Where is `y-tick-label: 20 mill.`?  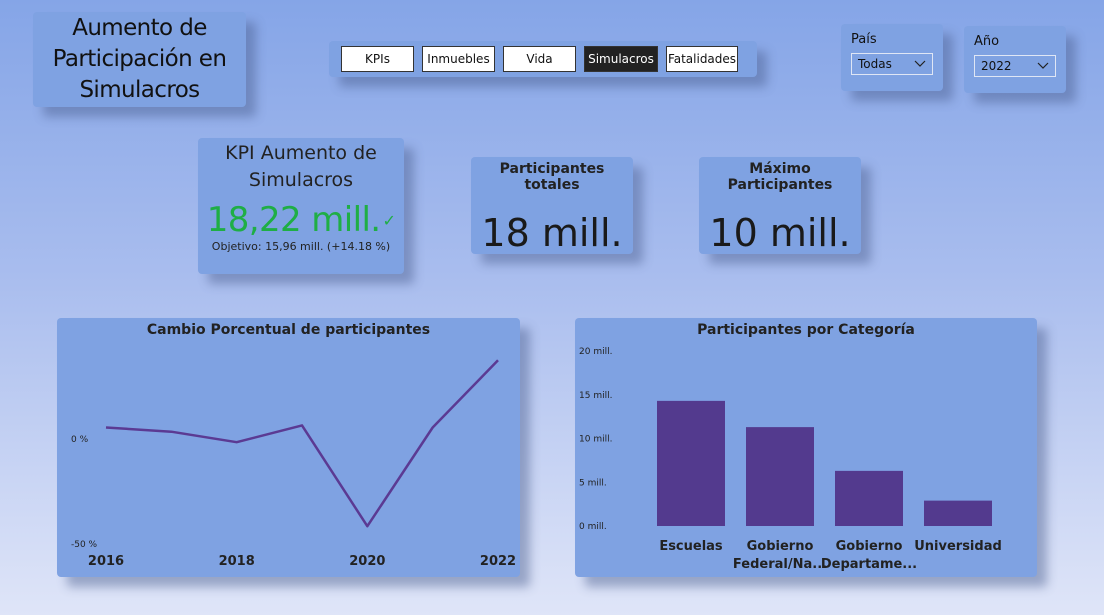
y-tick-label: 20 mill. is located at coordinates (595, 352).